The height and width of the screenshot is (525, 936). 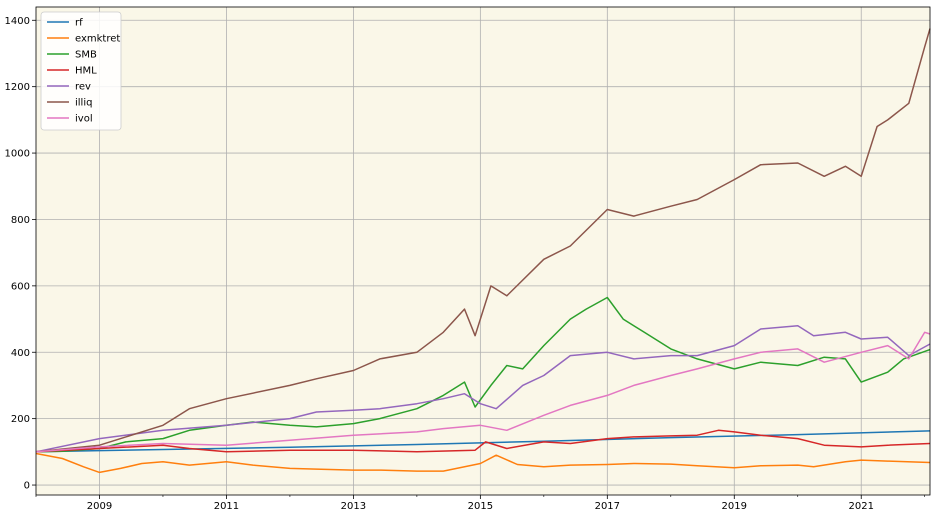 What do you see at coordinates (480, 506) in the screenshot?
I see `x-tick-label: 2015` at bounding box center [480, 506].